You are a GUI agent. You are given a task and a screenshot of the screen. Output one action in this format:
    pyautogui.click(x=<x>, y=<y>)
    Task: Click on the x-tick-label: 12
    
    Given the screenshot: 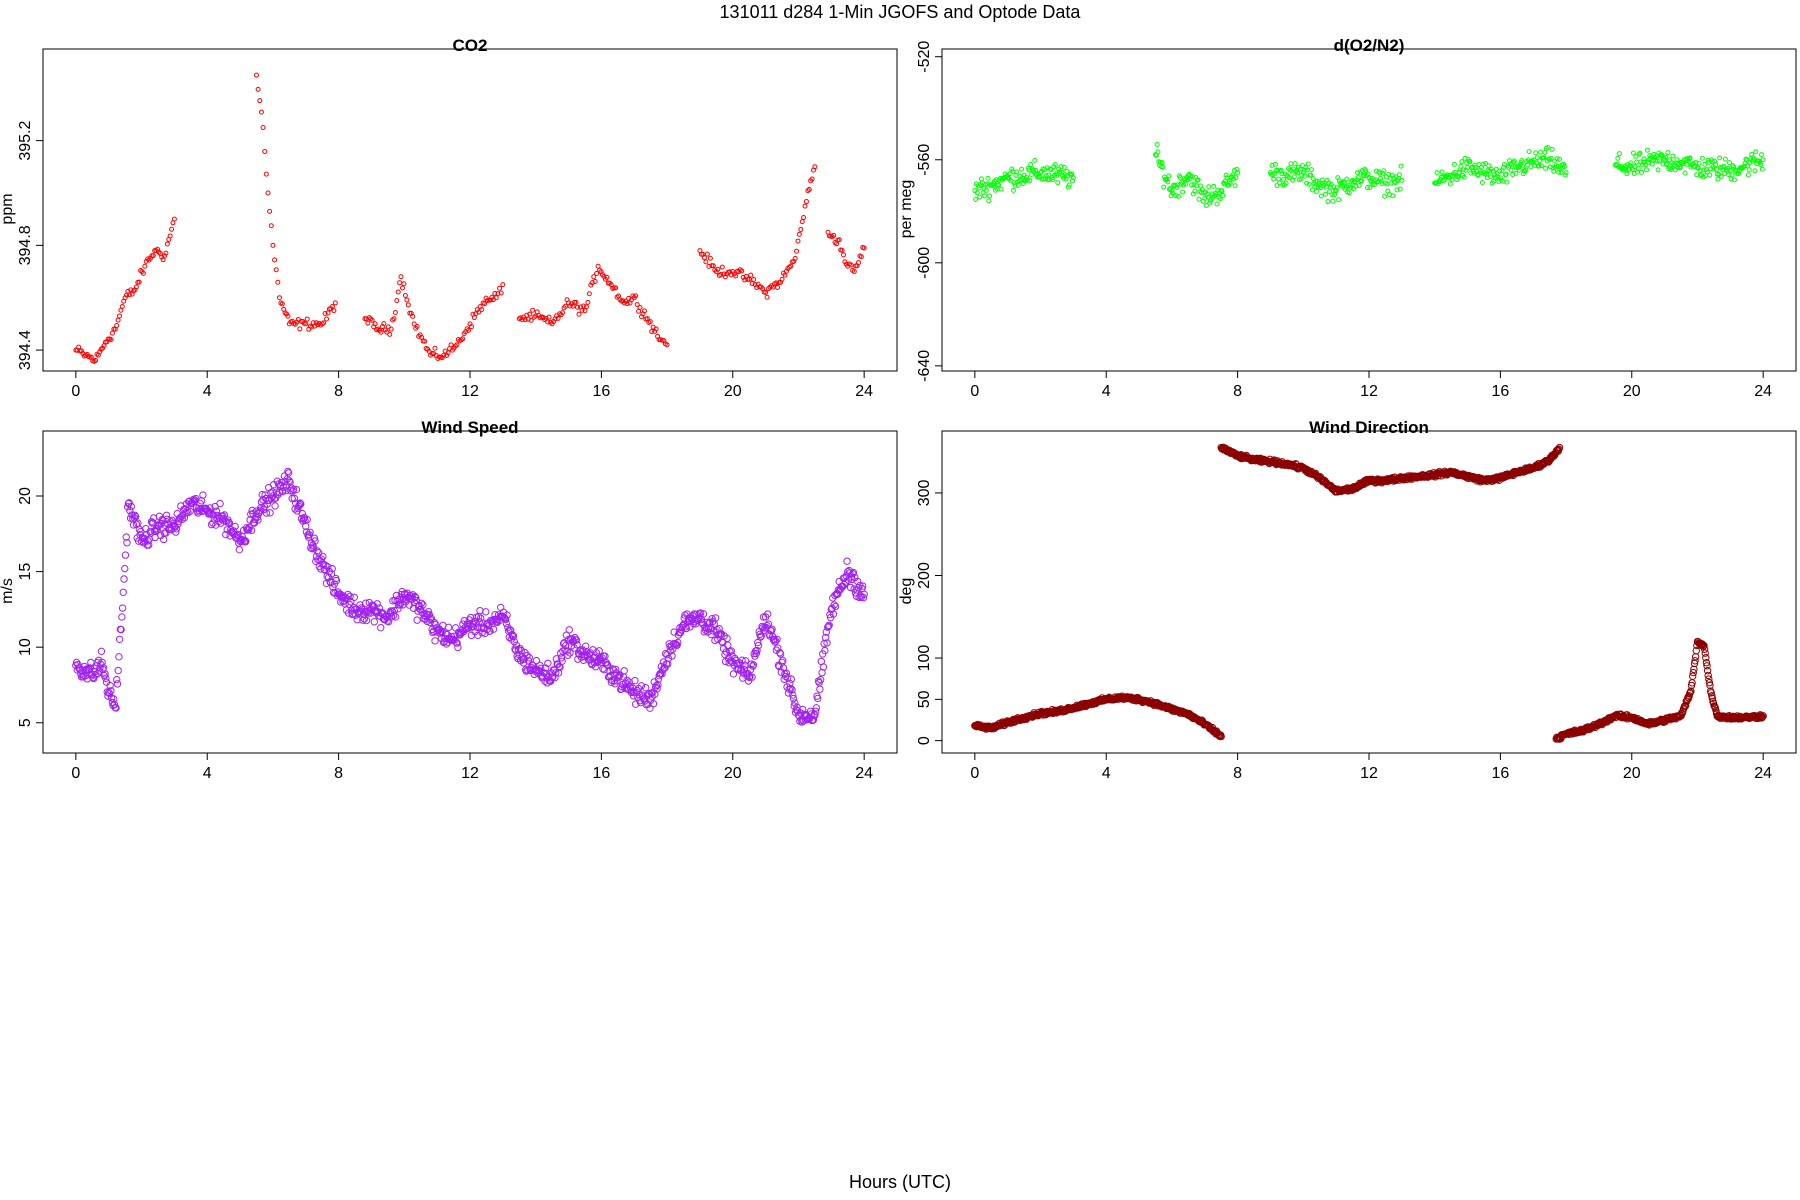 What is the action you would take?
    pyautogui.click(x=1369, y=391)
    